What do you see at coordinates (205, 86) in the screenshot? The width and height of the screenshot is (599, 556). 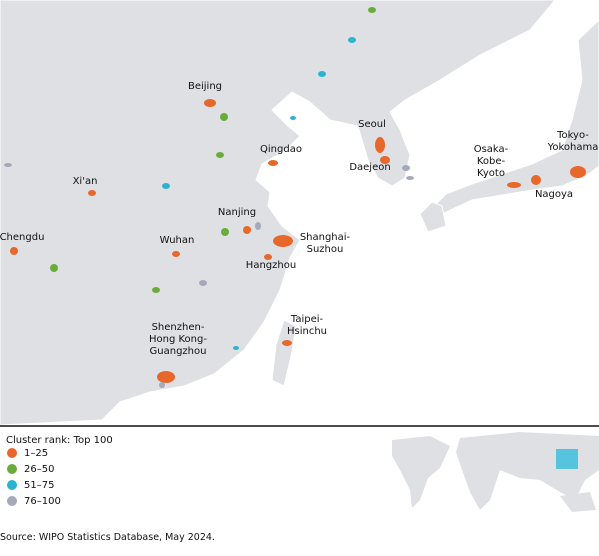 I see `city-label: Beijing` at bounding box center [205, 86].